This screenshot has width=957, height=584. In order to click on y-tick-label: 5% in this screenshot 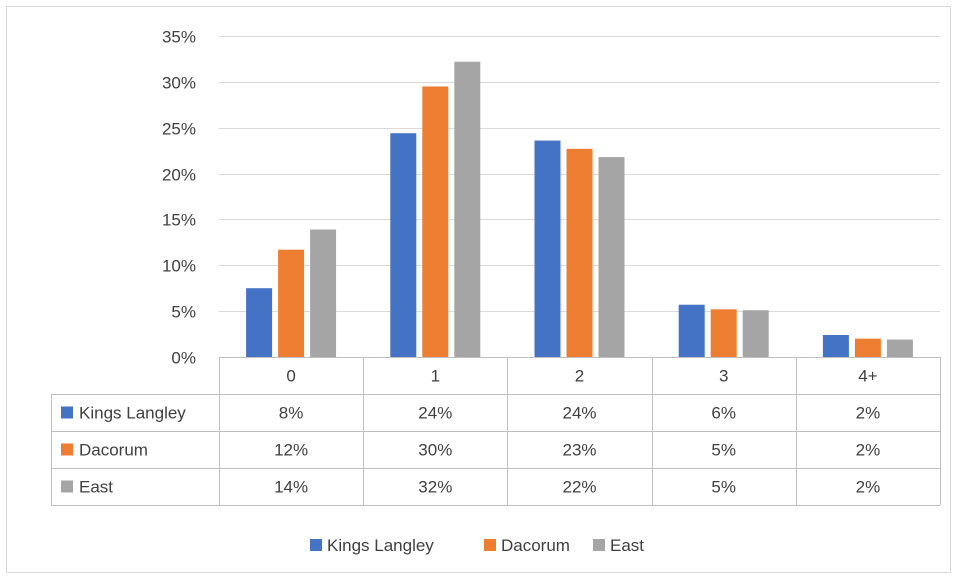, I will do `click(183, 312)`.